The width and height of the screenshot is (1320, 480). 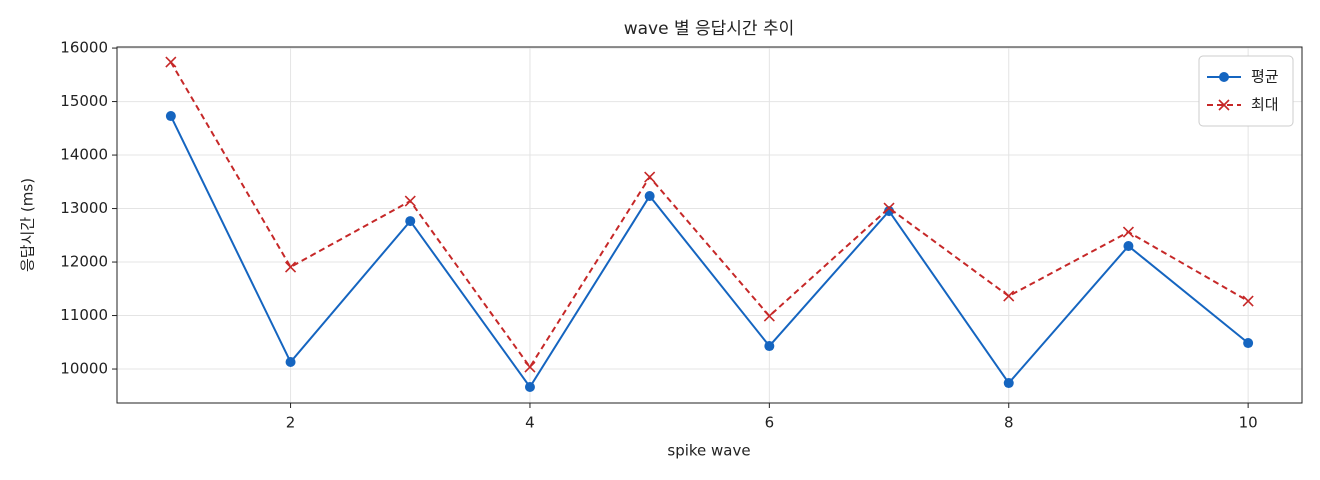 I want to click on y-tick-label: 13000, so click(x=84, y=208).